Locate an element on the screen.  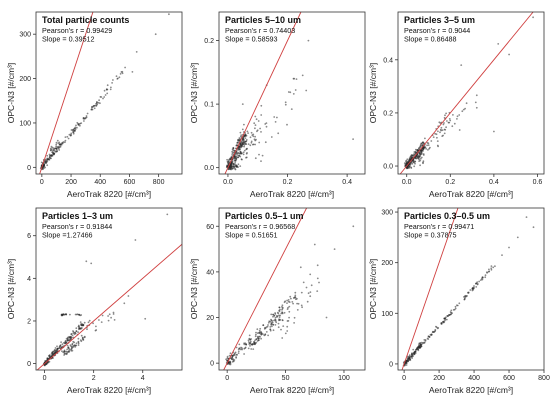
y-tick-label: 0 is located at coordinates (391, 364).